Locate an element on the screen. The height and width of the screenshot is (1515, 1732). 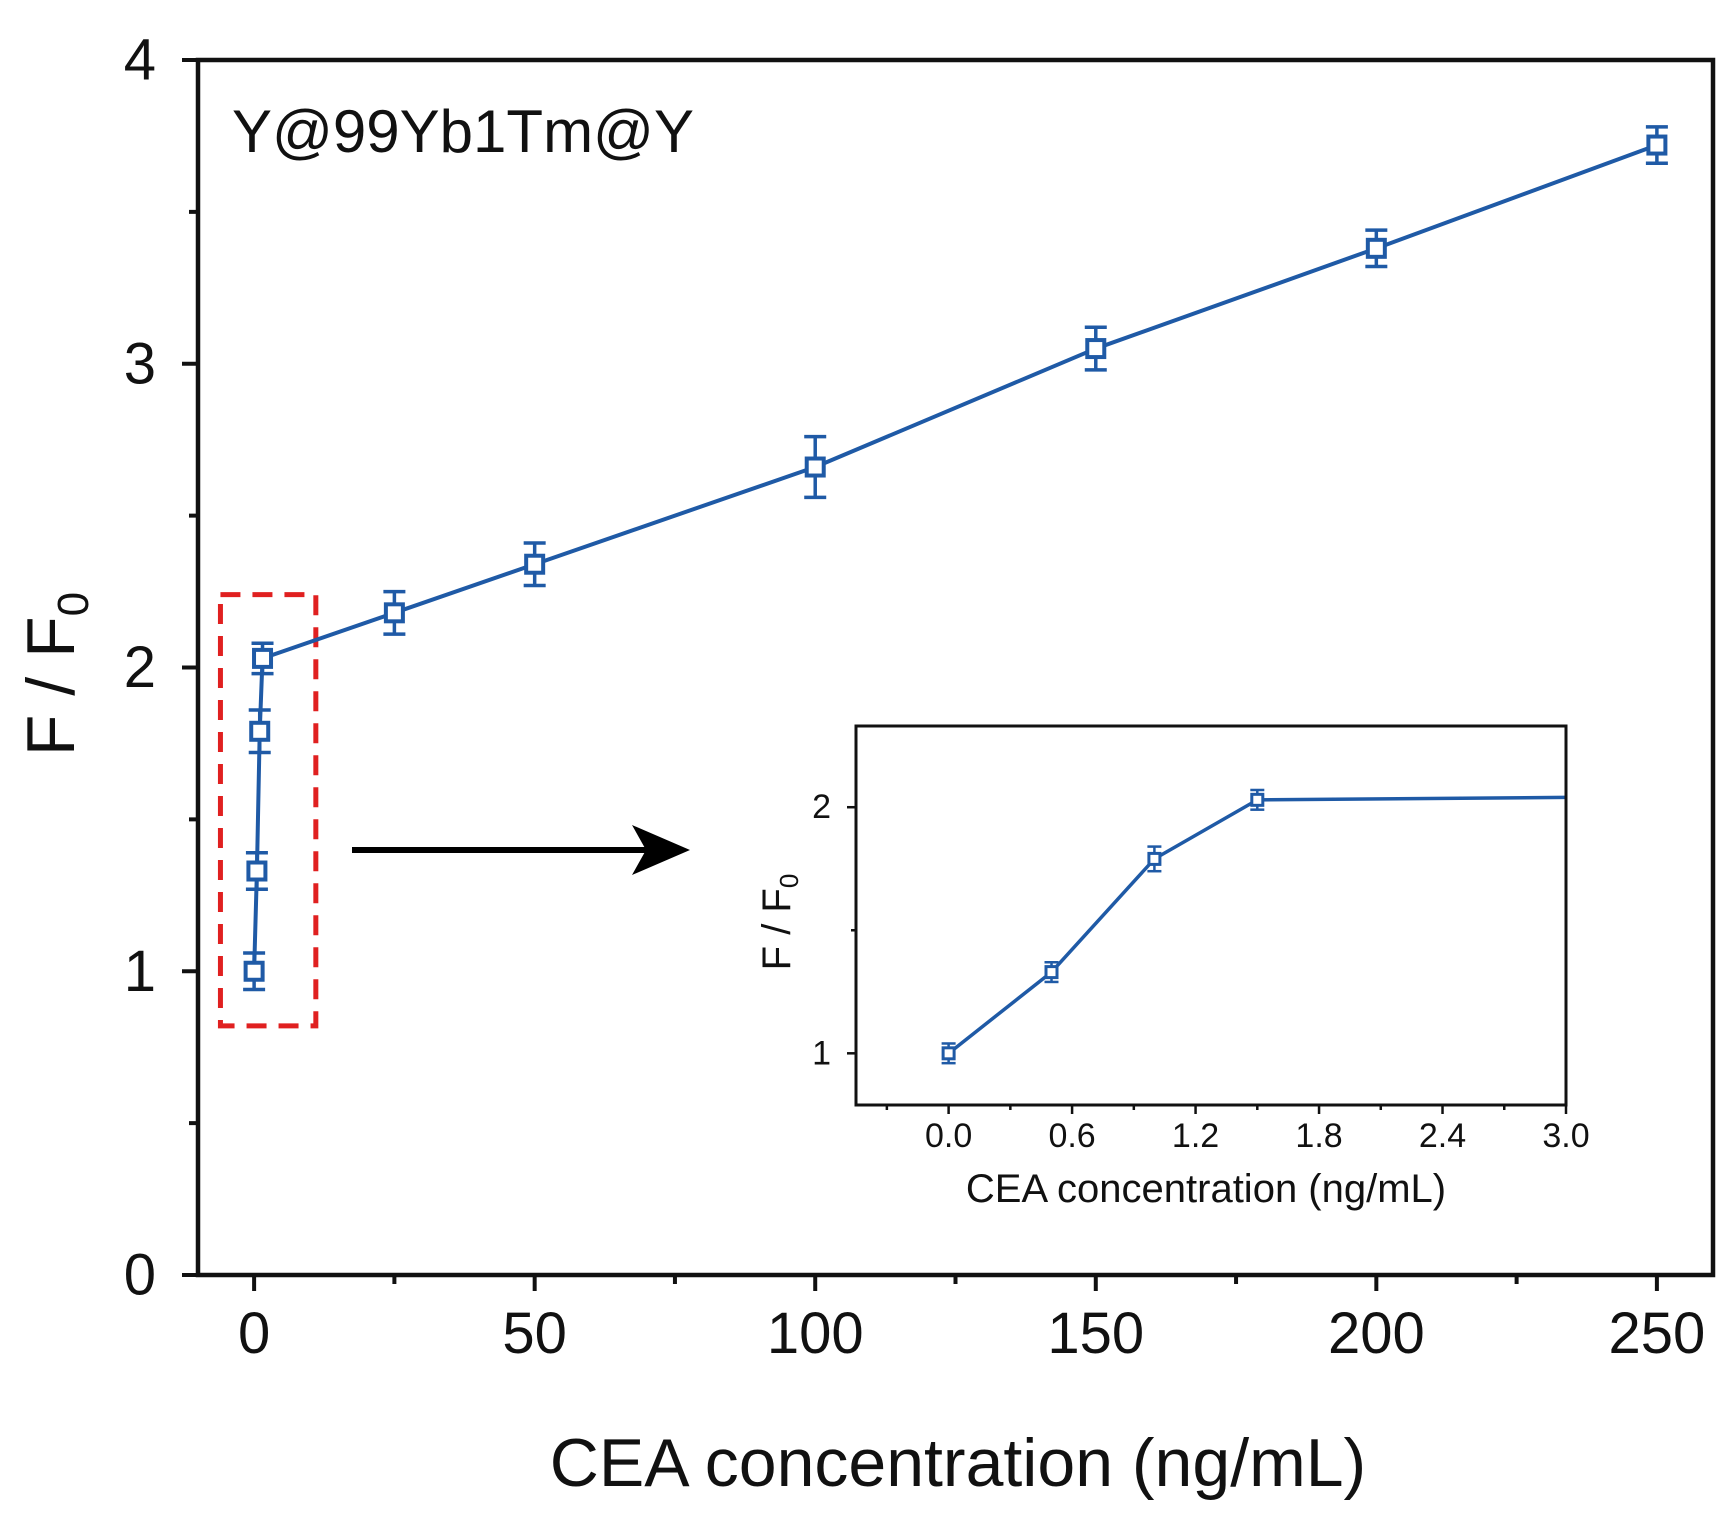
main-y-label-main: F / F is located at coordinates (51, 686).